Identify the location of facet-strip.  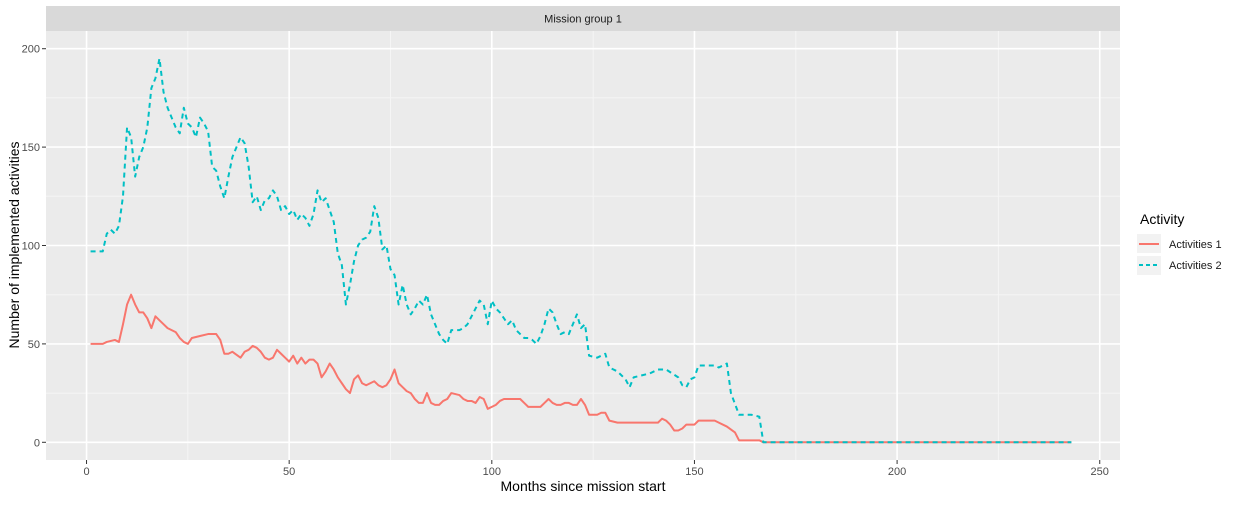
(583, 18).